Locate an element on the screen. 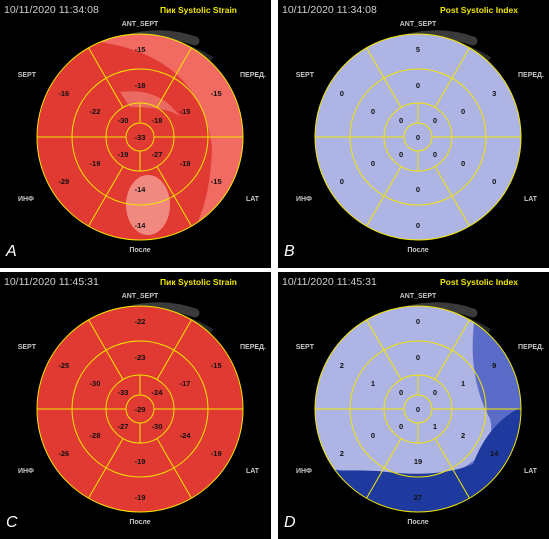  segment-value: -16 is located at coordinates (63, 93).